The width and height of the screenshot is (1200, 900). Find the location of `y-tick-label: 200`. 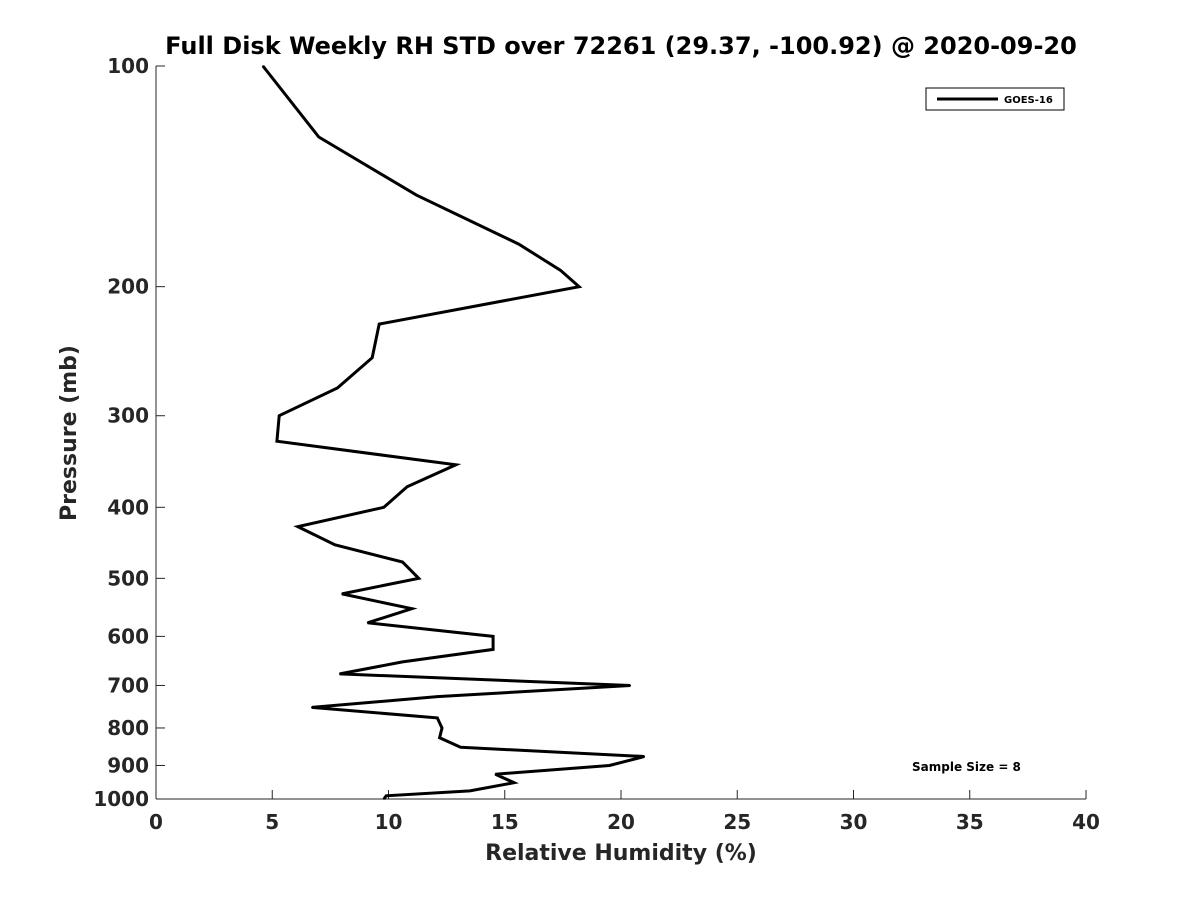

y-tick-label: 200 is located at coordinates (128, 287).